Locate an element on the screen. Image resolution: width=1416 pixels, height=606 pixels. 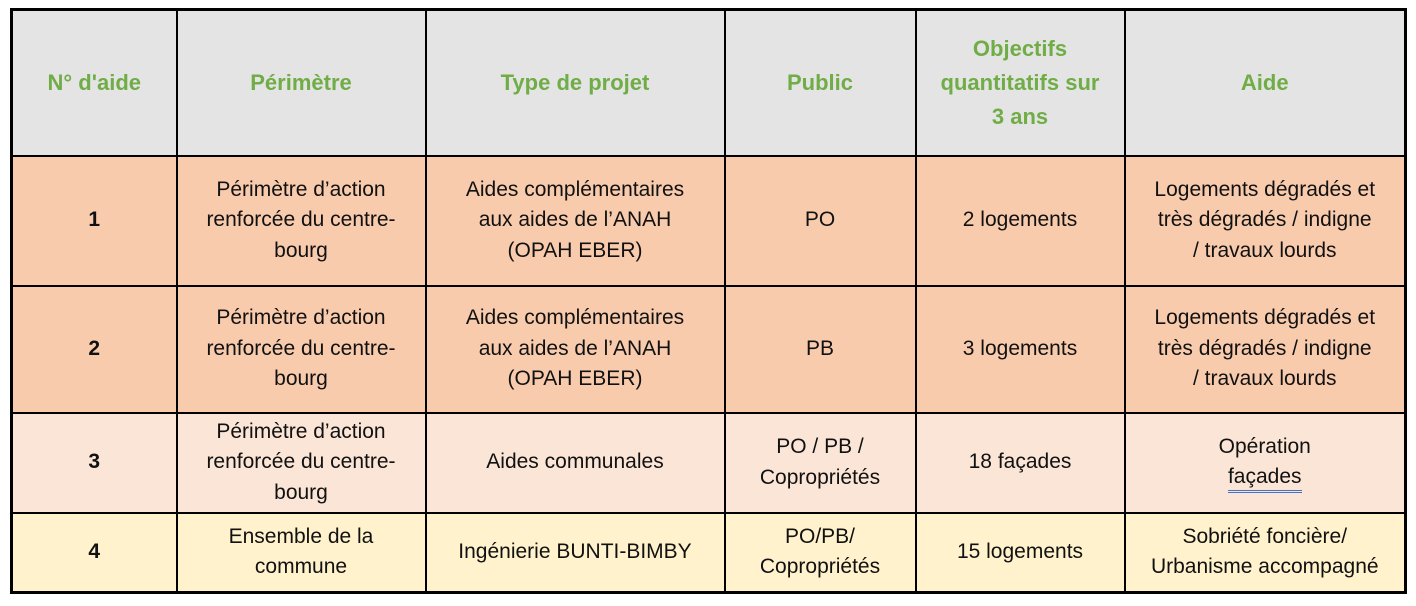
cell-aid-number: 3 is located at coordinates (94, 462).